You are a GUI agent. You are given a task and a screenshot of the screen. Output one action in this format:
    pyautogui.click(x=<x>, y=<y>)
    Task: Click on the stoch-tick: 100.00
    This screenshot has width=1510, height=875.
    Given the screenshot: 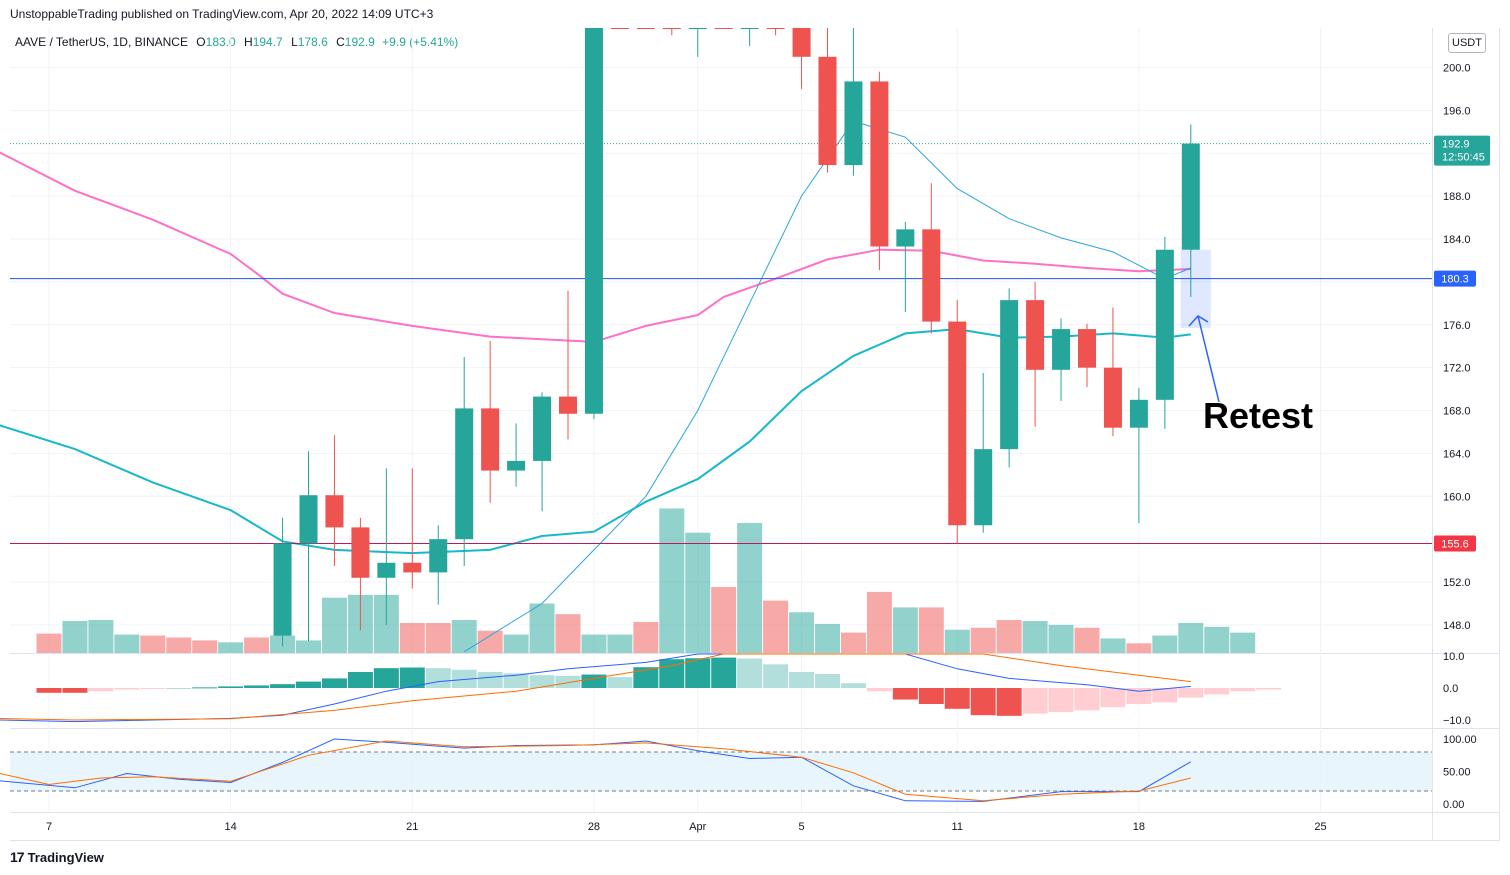 What is the action you would take?
    pyautogui.click(x=1460, y=740)
    